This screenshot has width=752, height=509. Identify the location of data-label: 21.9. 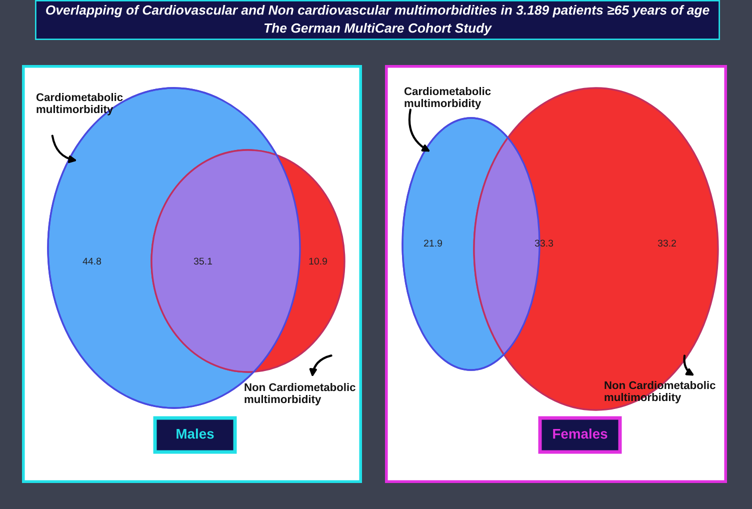
(433, 243).